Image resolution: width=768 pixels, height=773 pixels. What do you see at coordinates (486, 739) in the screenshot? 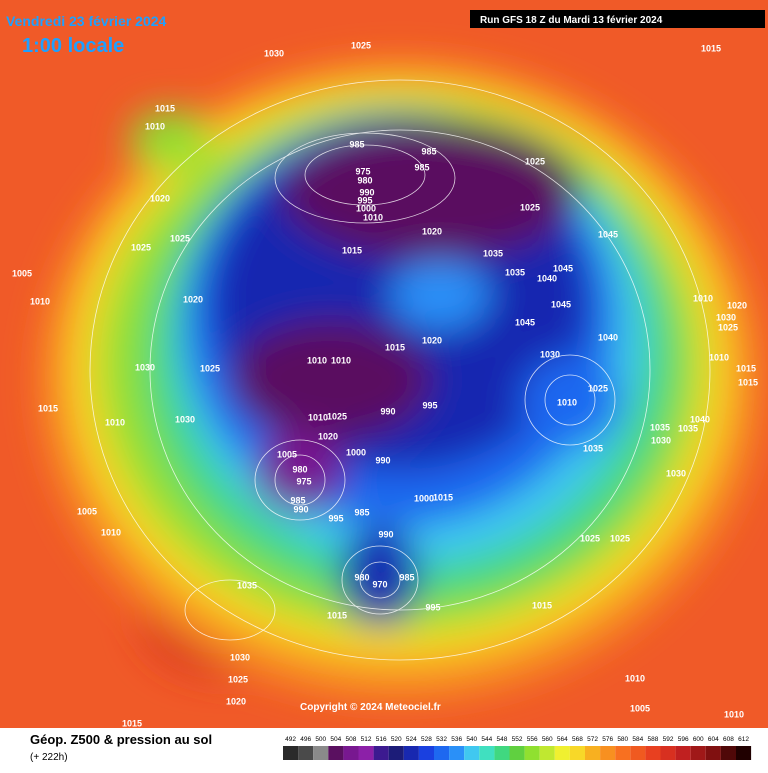
I see `colorbar-label: 544` at bounding box center [486, 739].